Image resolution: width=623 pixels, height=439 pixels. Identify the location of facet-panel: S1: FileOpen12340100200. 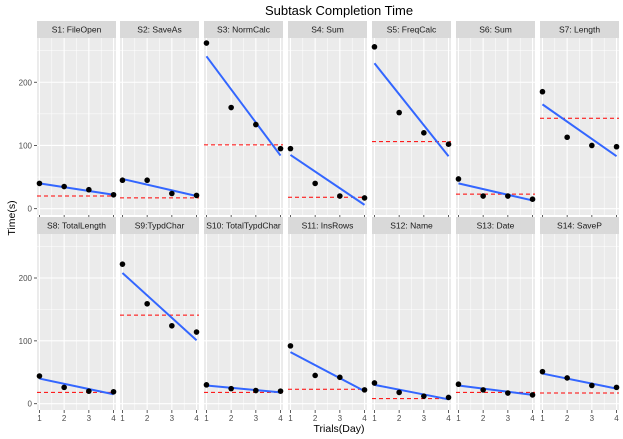
(68, 124).